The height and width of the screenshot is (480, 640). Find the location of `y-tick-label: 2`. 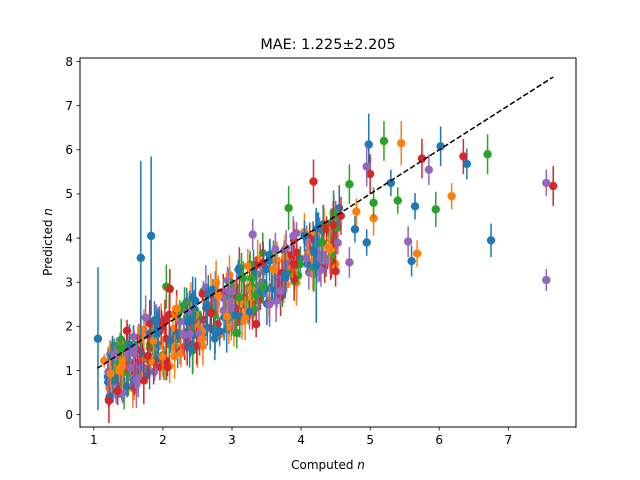

y-tick-label: 2 is located at coordinates (69, 327).